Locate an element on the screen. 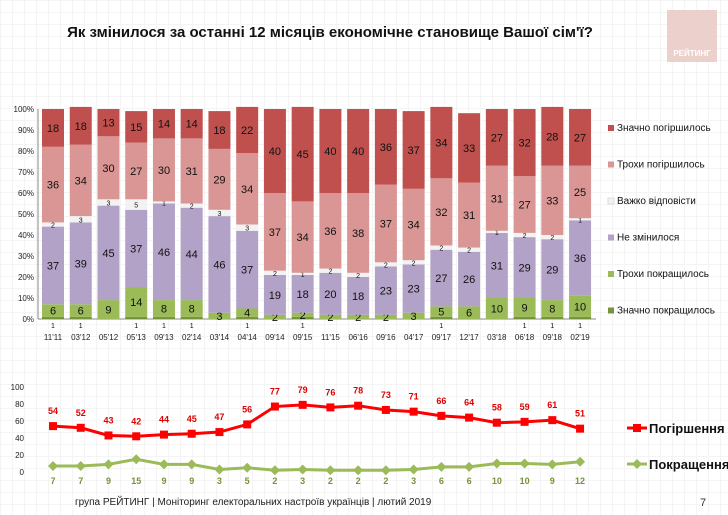 This screenshot has width=728, height=515. bar-value-label: 32 is located at coordinates (441, 213).